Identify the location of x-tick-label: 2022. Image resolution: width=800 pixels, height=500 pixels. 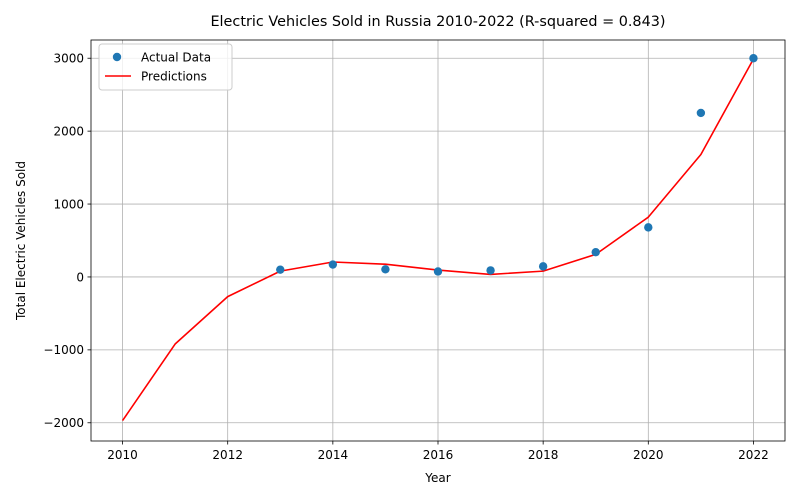
(753, 455).